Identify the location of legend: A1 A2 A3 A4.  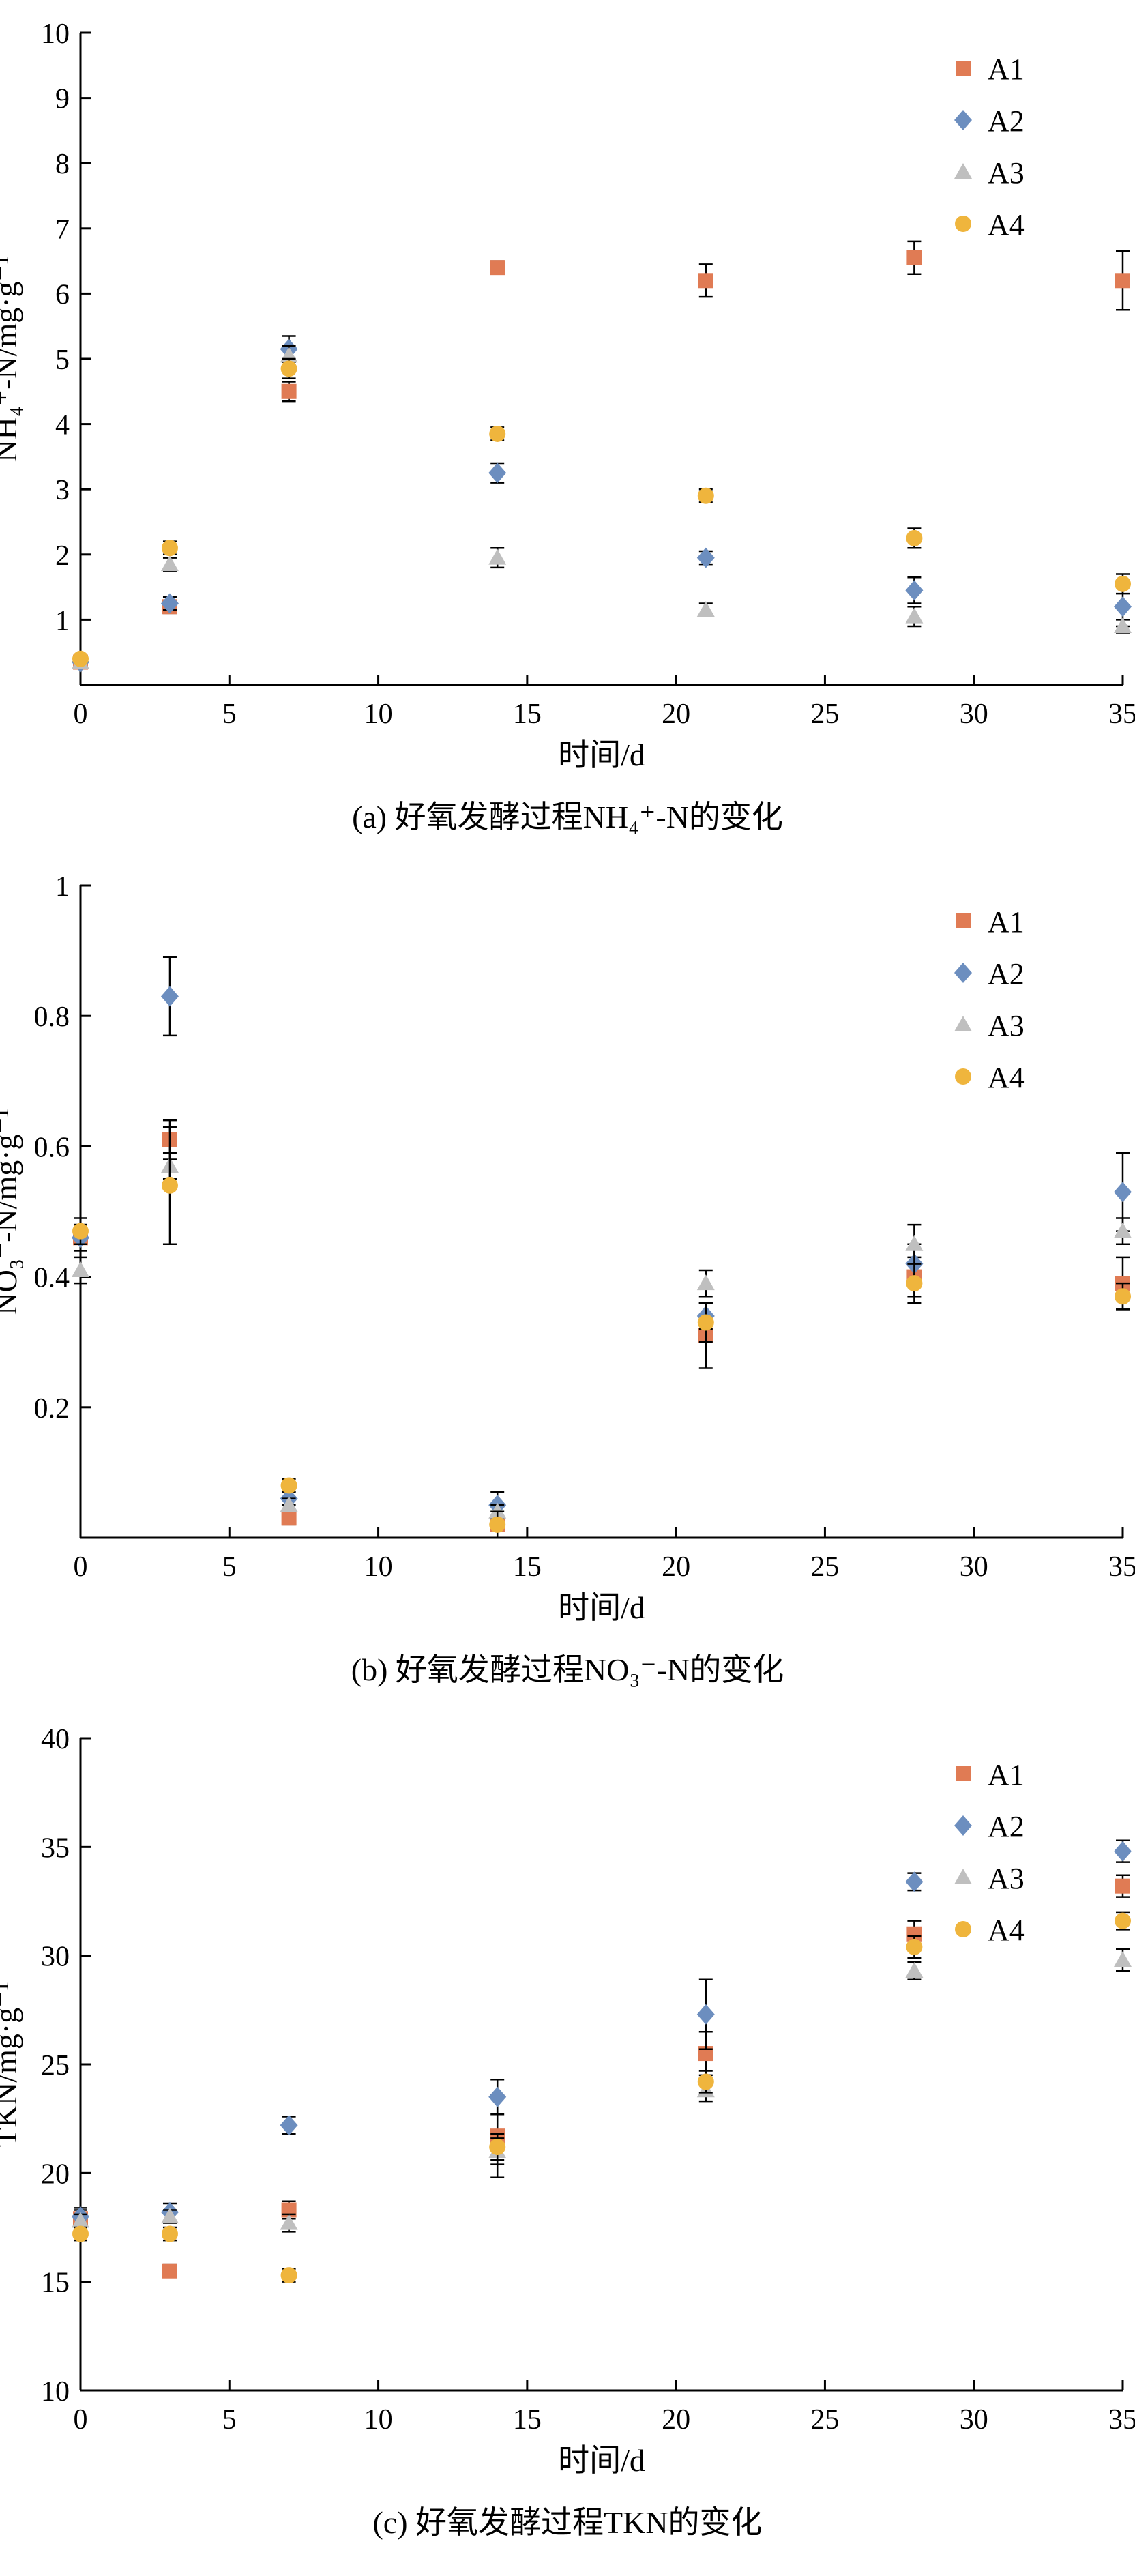
(989, 1853).